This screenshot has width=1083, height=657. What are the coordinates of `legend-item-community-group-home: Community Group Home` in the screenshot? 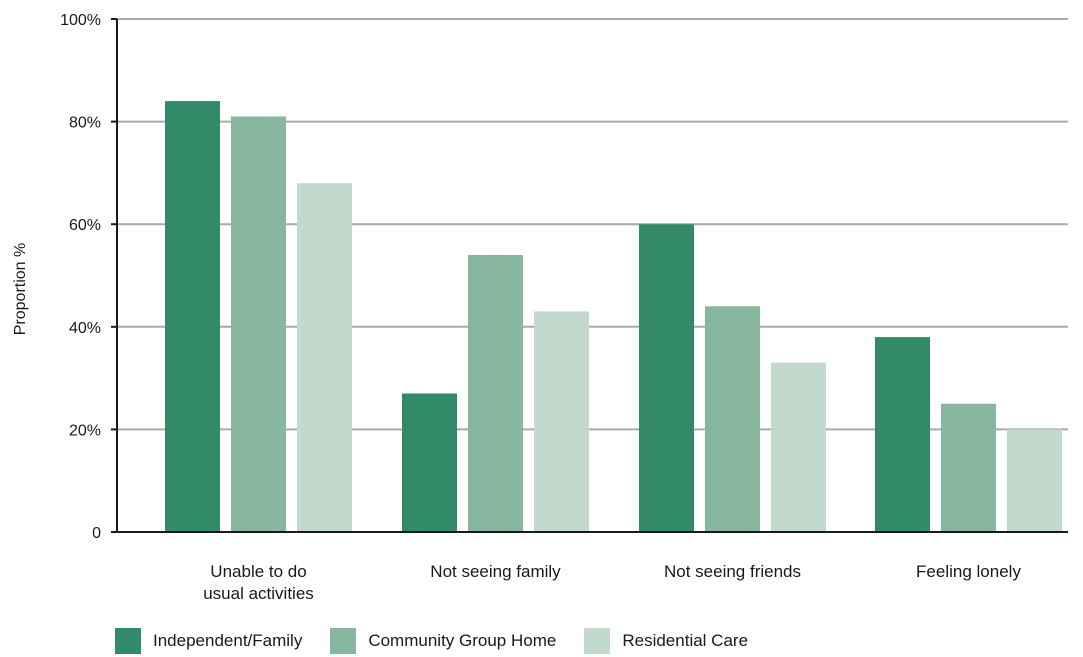 It's located at (443, 641).